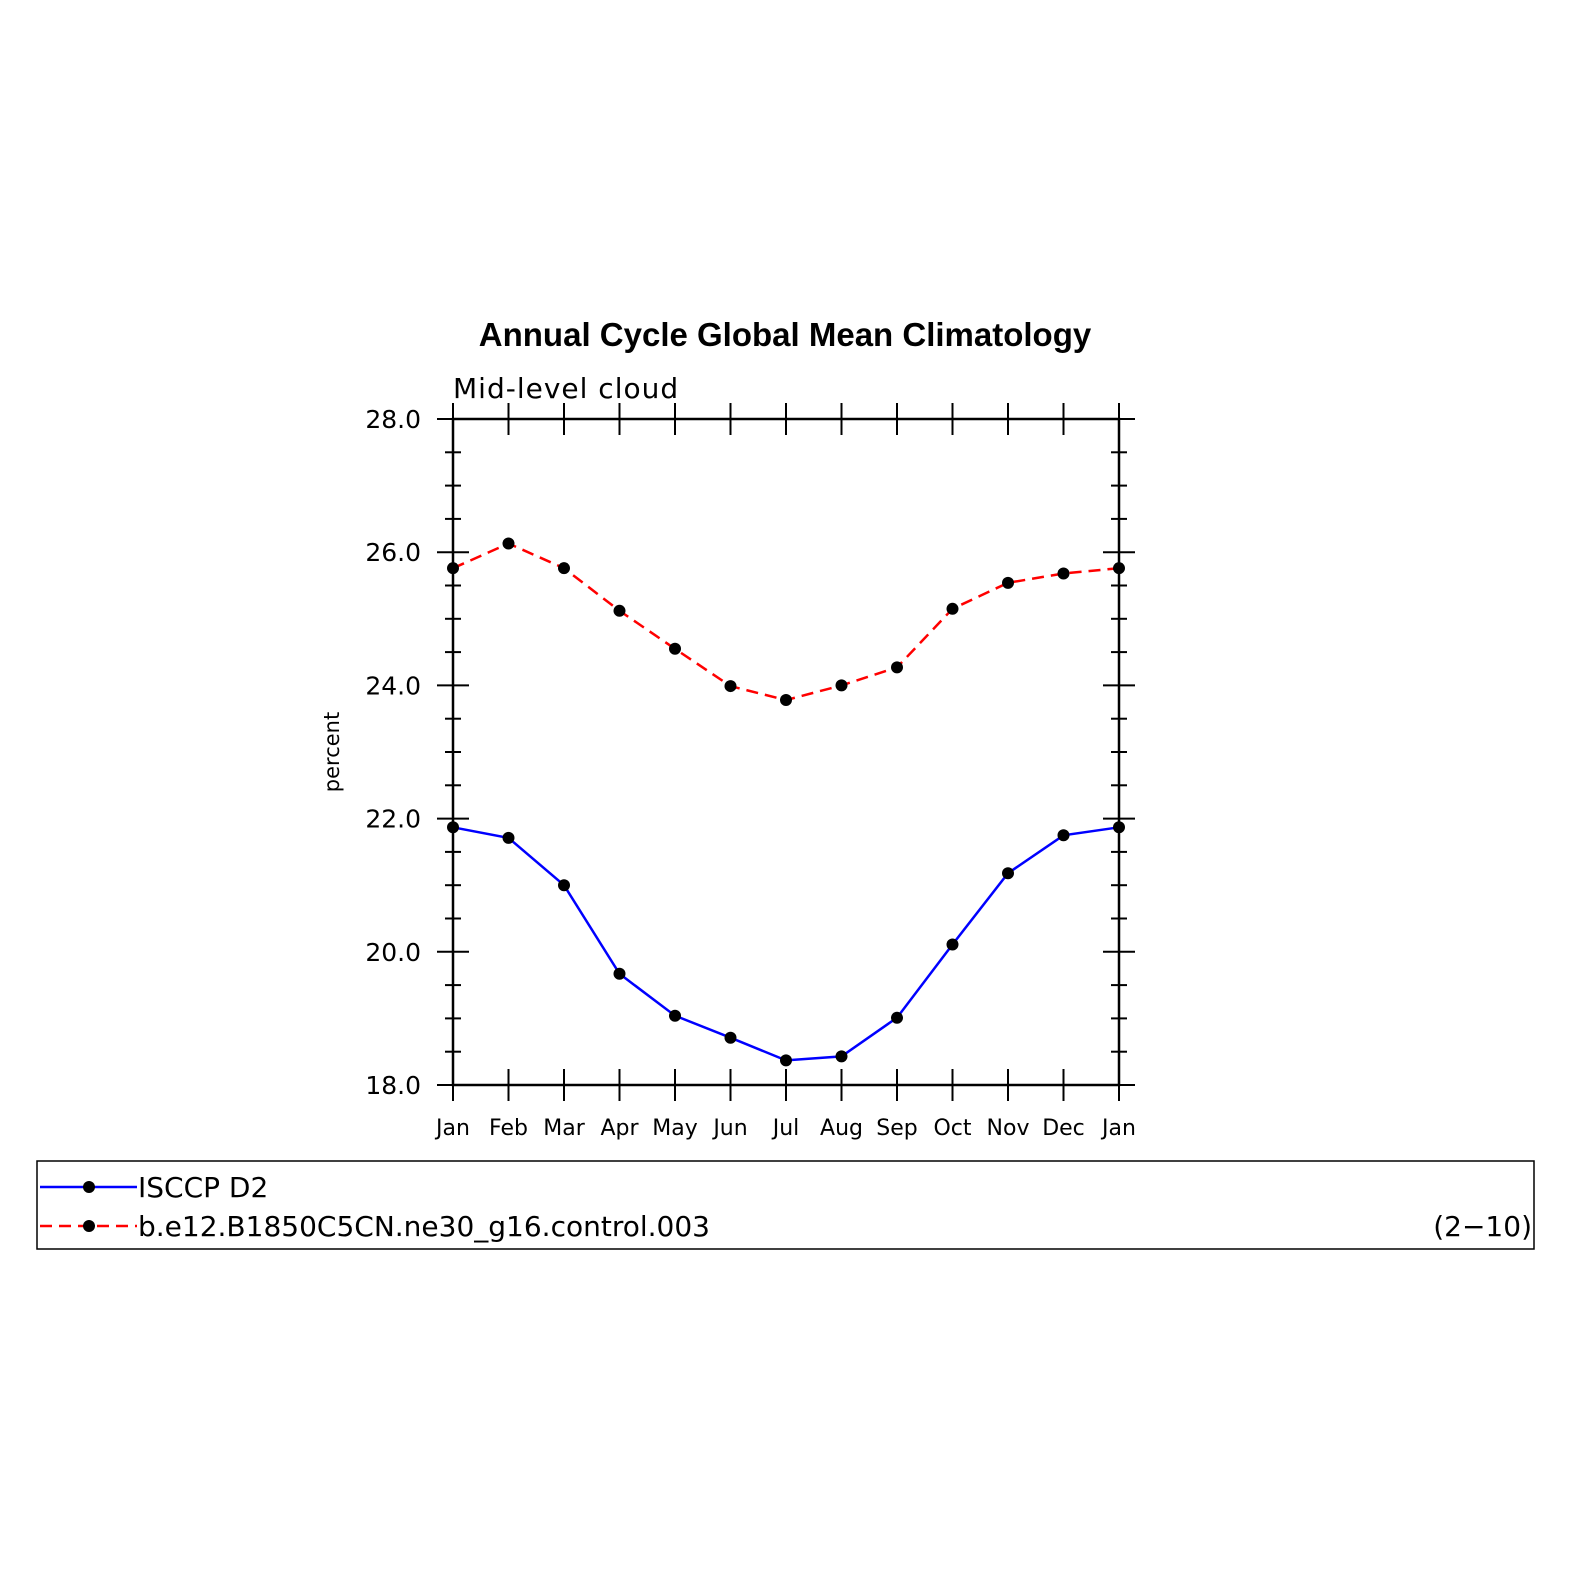 This screenshot has height=1575, width=1575. I want to click on chart-title: Annual Cycle Global Mean Climatology, so click(785, 334).